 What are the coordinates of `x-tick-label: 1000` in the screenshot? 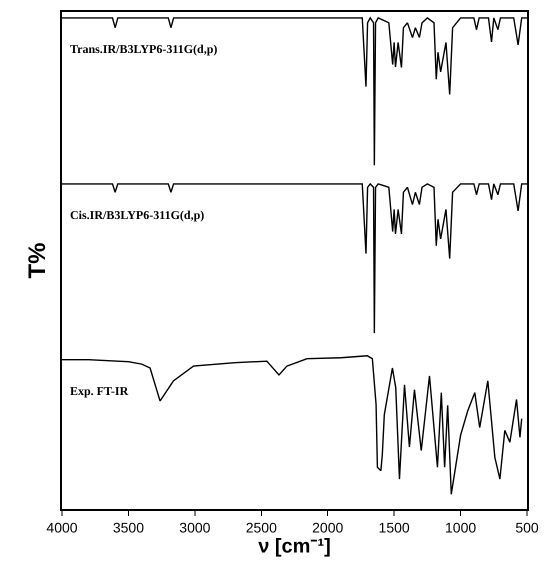 It's located at (460, 528).